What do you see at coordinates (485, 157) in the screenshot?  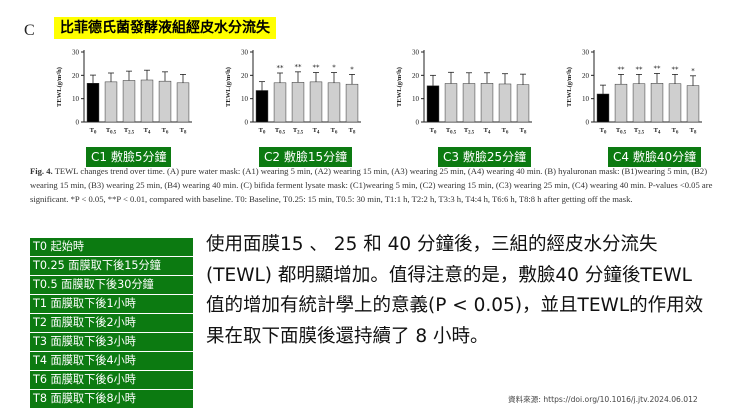 I see `chart-c3-tag: C3 敷臉25分鐘` at bounding box center [485, 157].